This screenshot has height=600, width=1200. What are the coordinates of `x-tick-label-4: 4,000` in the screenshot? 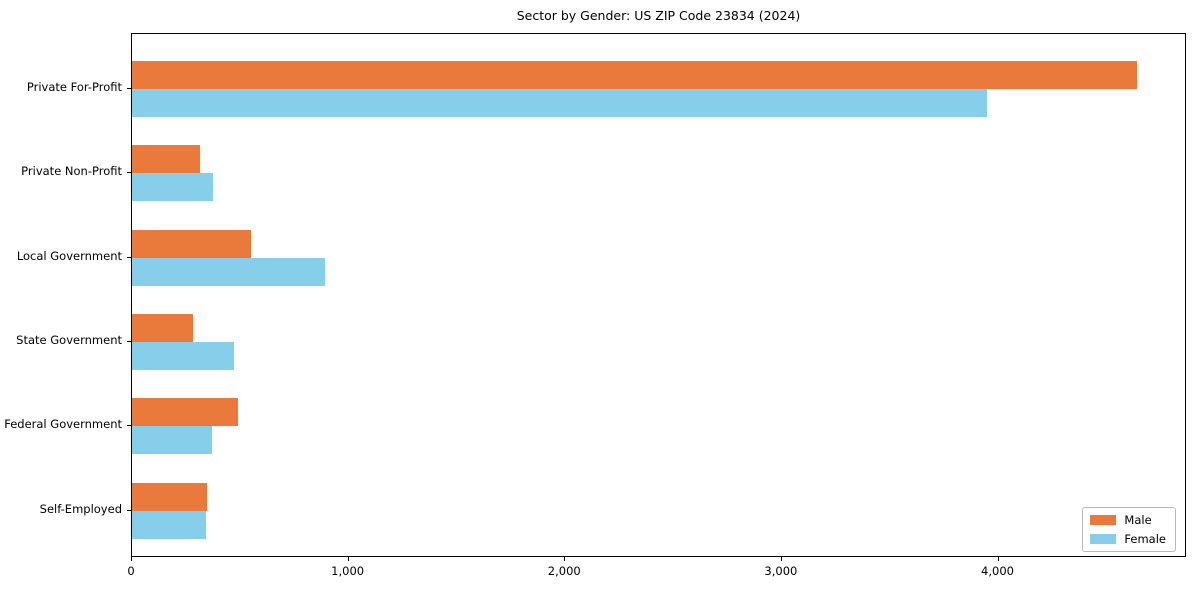 It's located at (997, 571).